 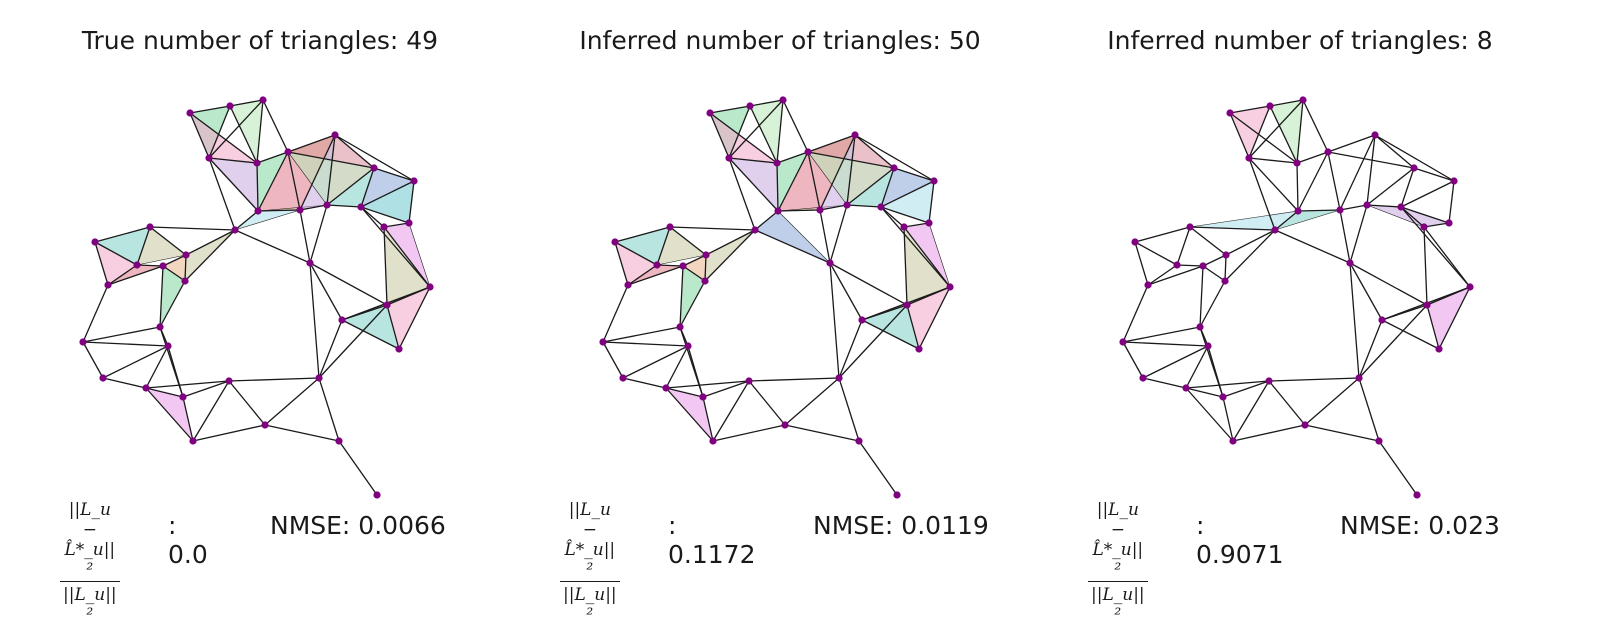 I want to click on fraction-denominator: ||L_u||², so click(x=90, y=605).